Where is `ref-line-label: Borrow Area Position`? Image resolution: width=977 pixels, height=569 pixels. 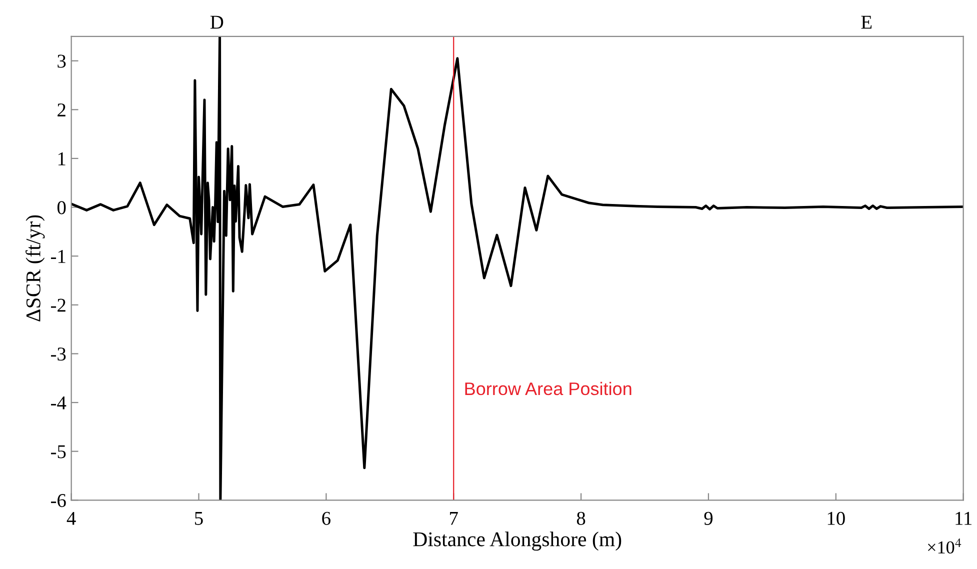
ref-line-label: Borrow Area Position is located at coordinates (548, 389).